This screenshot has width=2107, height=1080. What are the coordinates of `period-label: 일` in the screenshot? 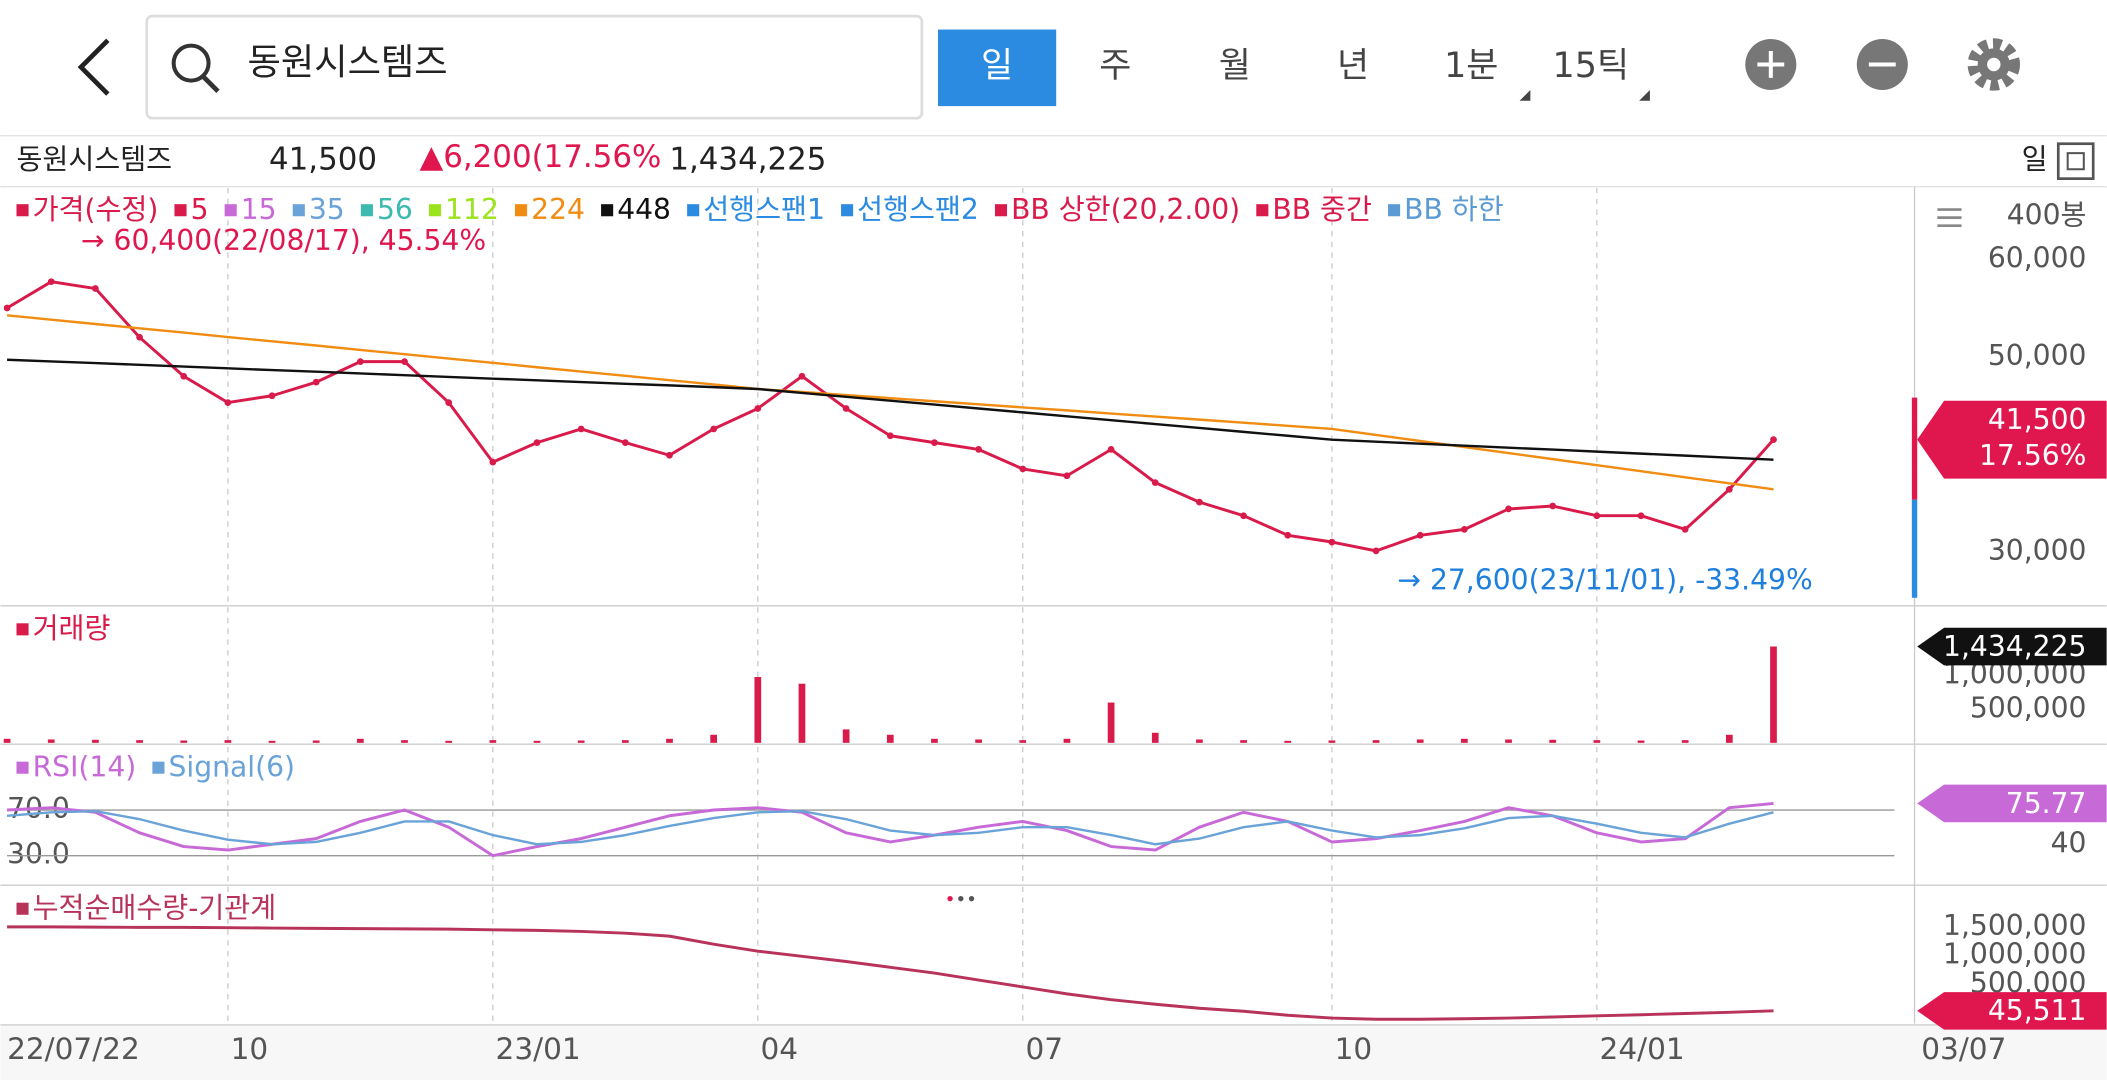 It's located at (2035, 159).